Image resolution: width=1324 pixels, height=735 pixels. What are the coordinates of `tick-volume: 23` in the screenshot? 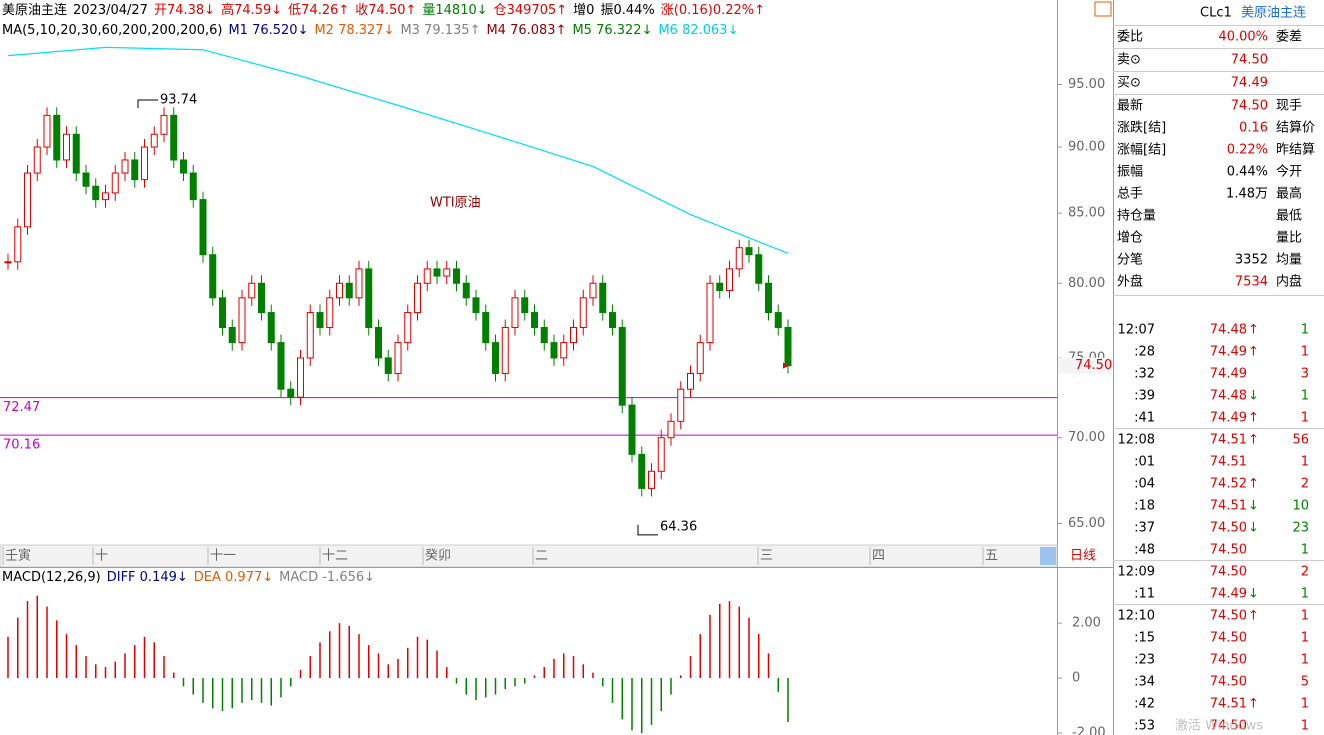 It's located at (1300, 528).